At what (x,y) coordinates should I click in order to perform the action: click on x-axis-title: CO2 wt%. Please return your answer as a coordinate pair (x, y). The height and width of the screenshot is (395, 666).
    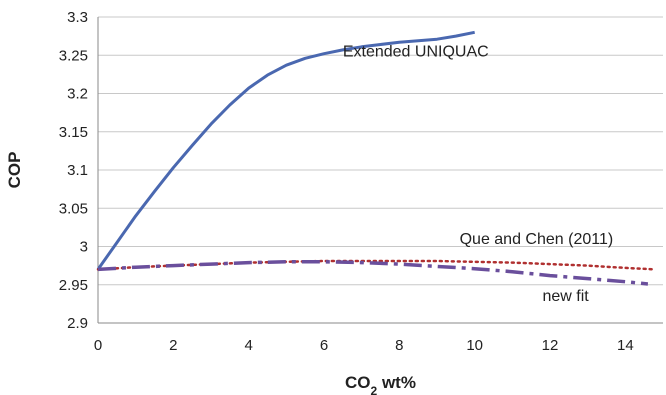
    Looking at the image, I should click on (380, 384).